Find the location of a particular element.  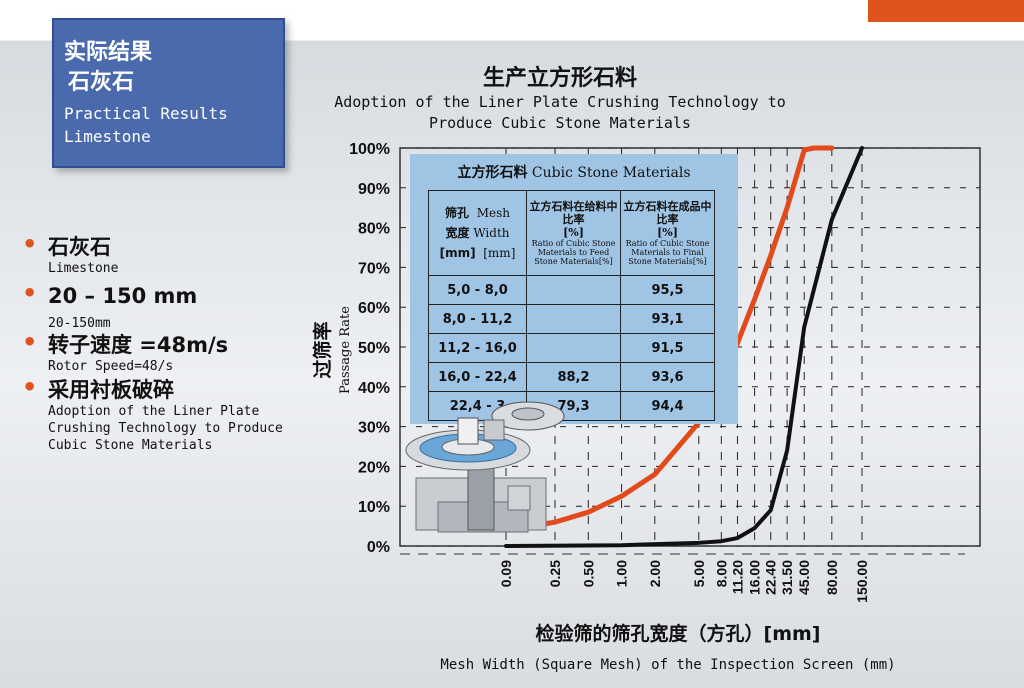

table-cell: 88,2 is located at coordinates (573, 377).